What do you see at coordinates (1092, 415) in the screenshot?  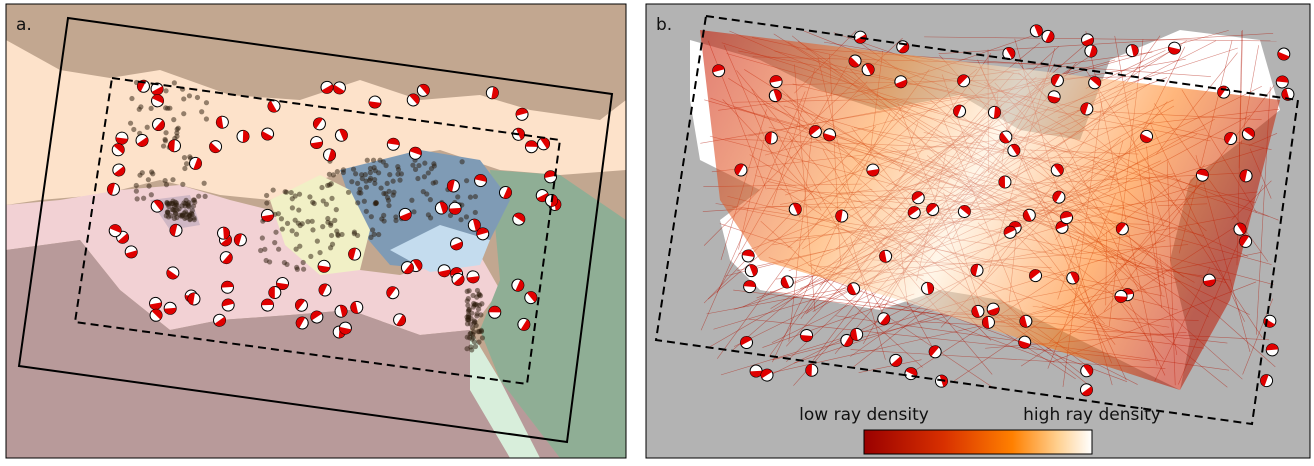 I see `colorbar-high-label: high ray density` at bounding box center [1092, 415].